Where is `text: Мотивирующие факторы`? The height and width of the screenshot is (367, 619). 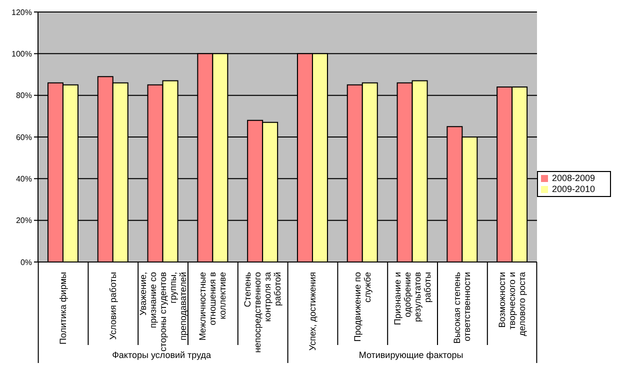
text: Мотивирующие факторы is located at coordinates (411, 355).